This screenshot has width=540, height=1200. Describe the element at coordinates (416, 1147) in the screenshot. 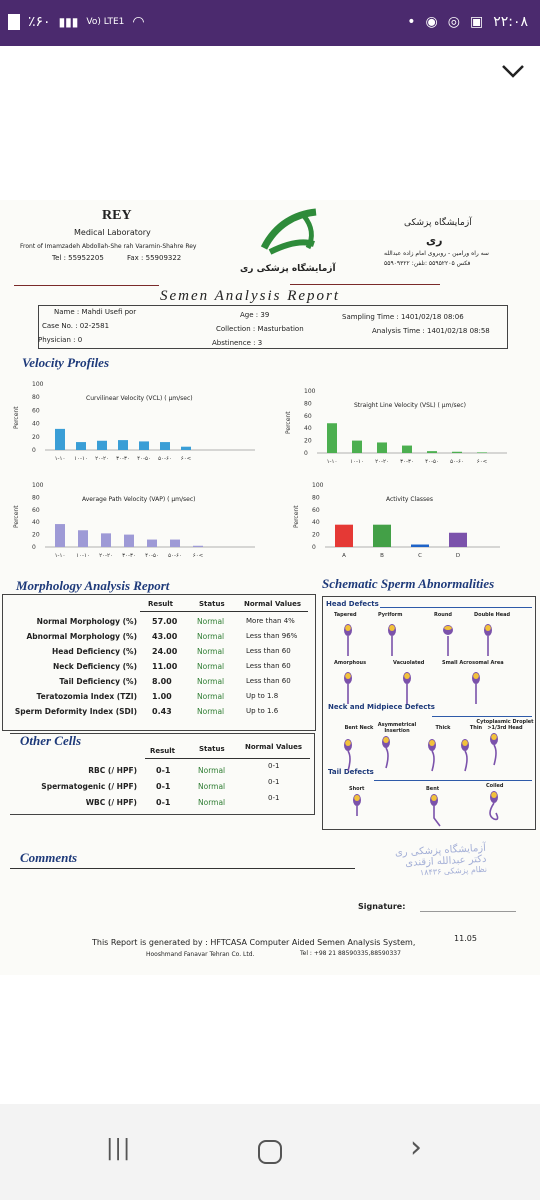

I see `forward-icon: ›` at that location.